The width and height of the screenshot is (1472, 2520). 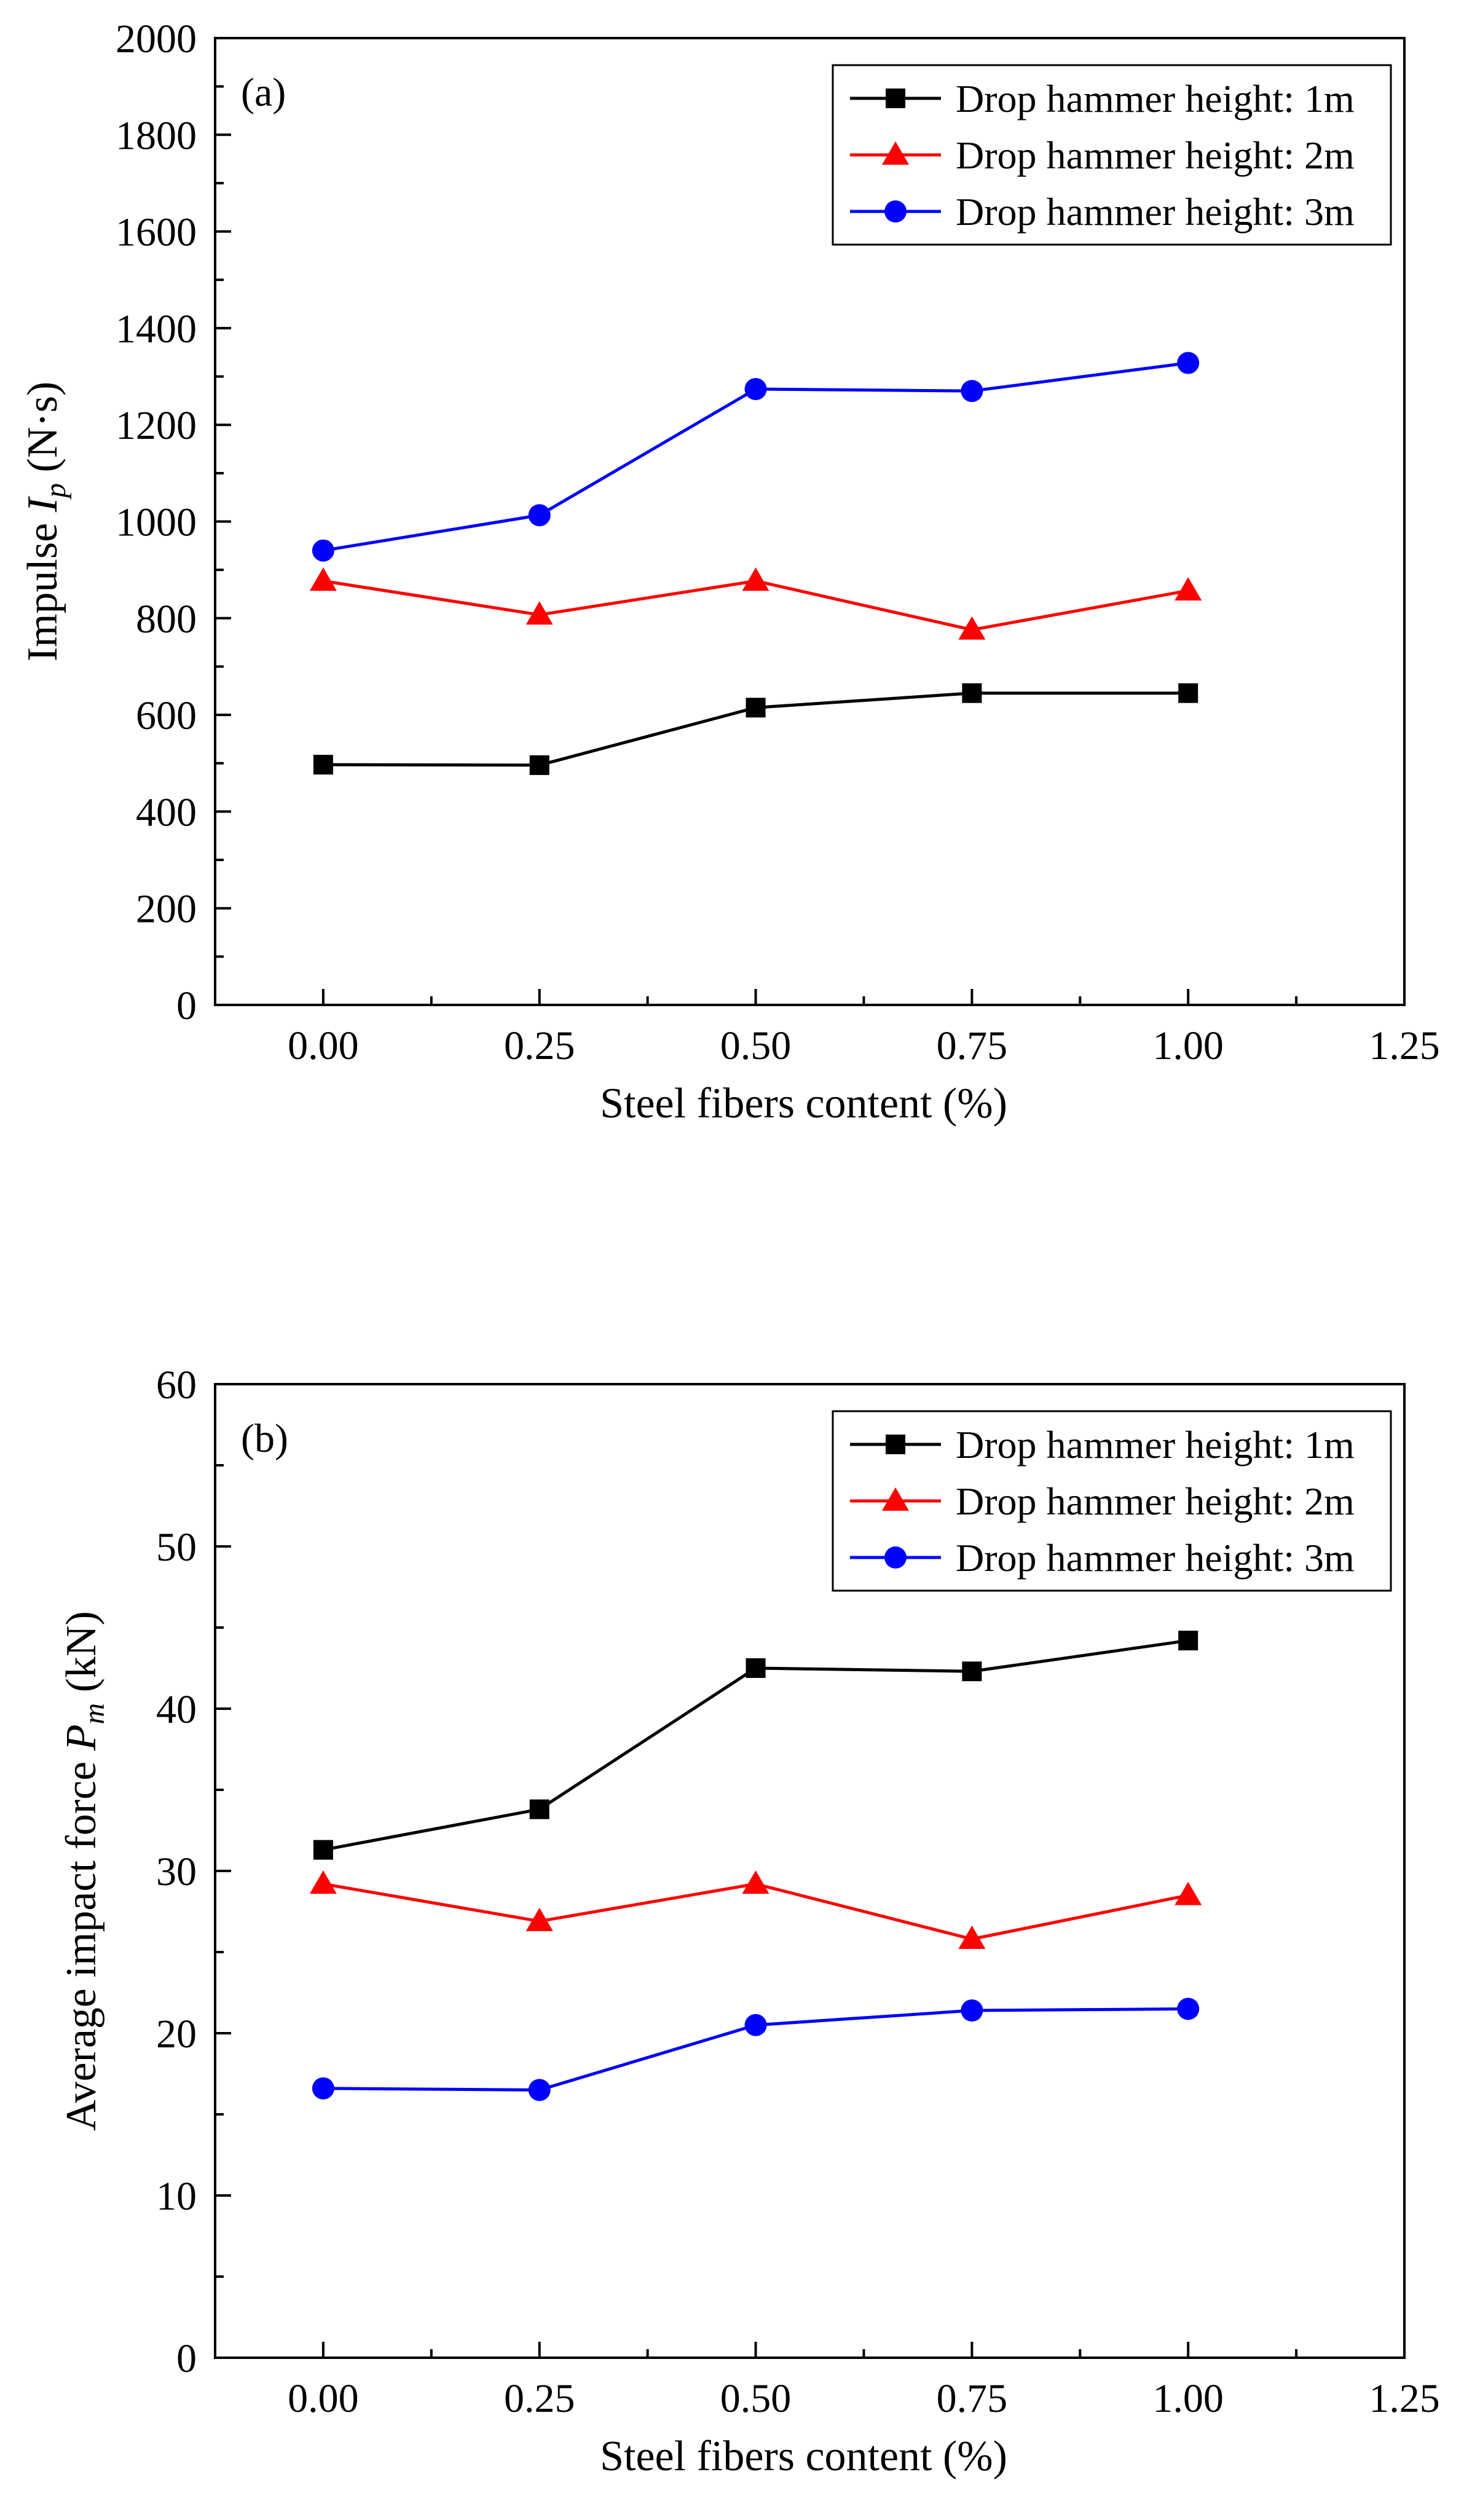 I want to click on y-tick-label: 1400, so click(x=156, y=329).